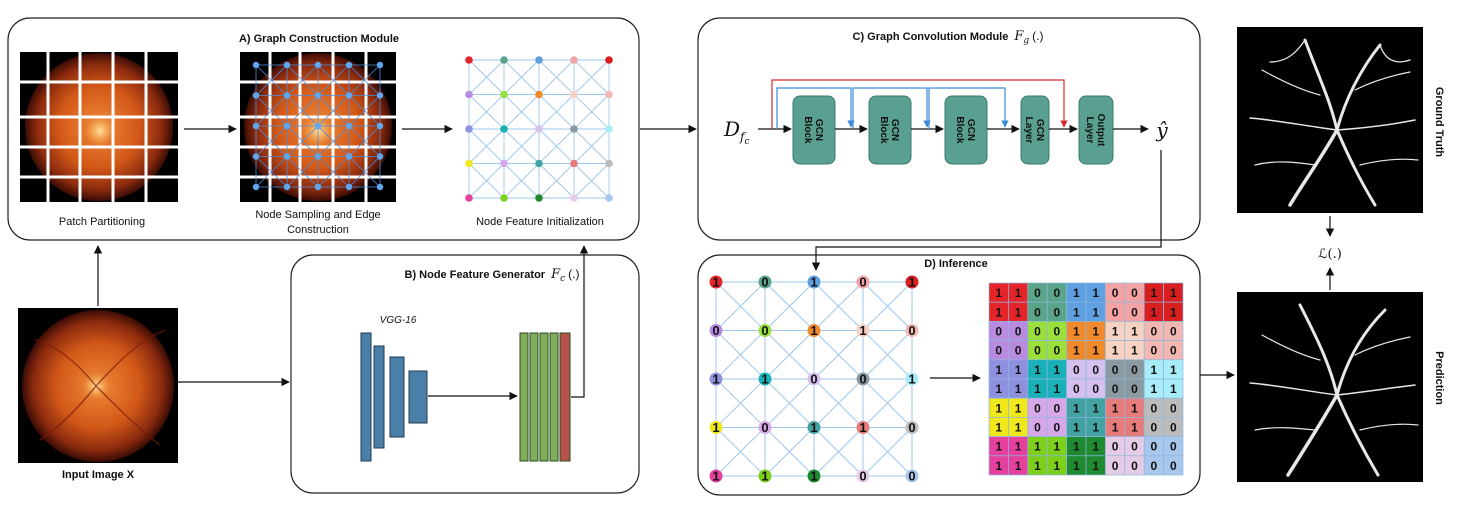 This screenshot has height=514, width=1474. What do you see at coordinates (736, 132) in the screenshot?
I see `c-input-symbol: Dfc` at bounding box center [736, 132].